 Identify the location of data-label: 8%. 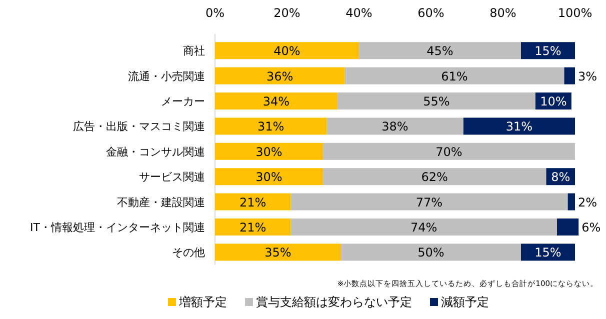
(560, 177).